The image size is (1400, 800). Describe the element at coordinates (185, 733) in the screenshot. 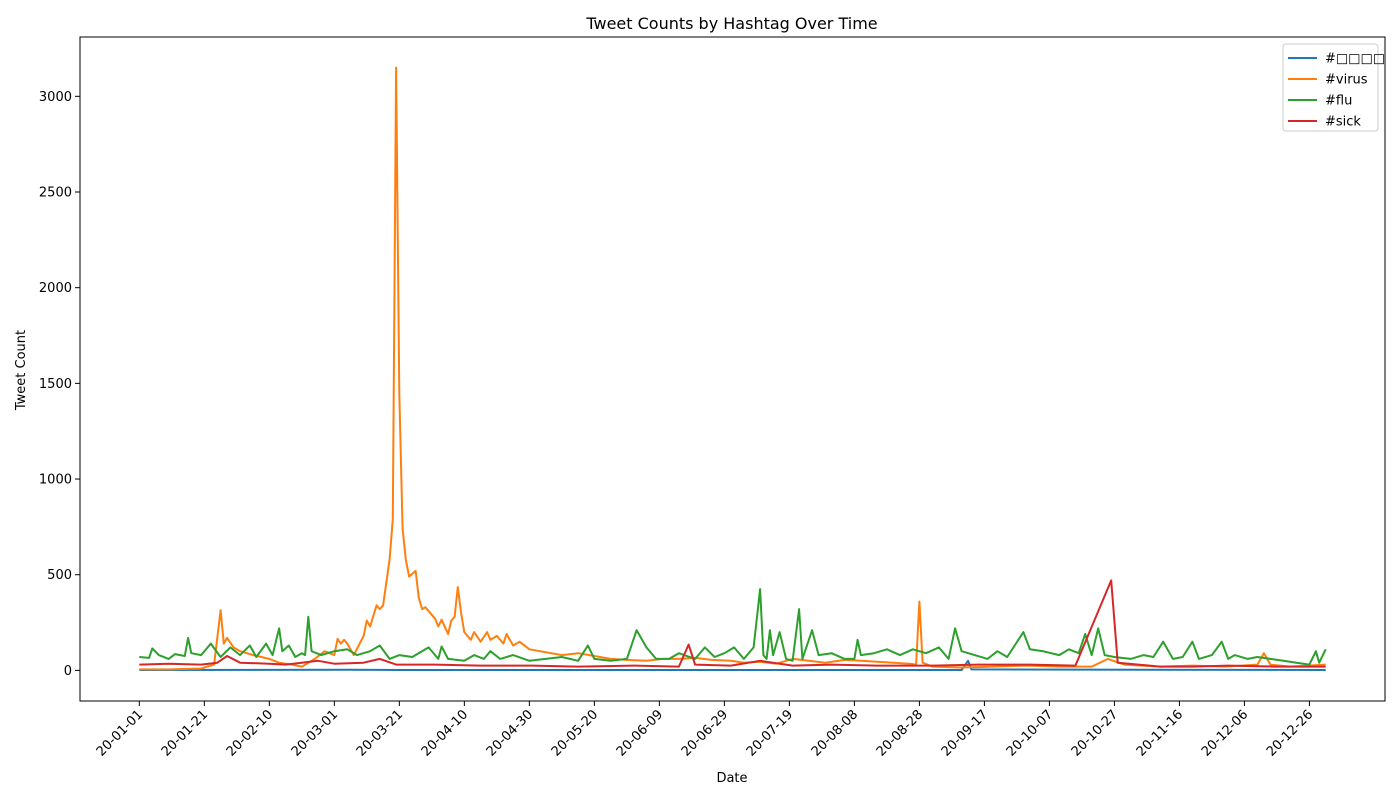

I see `x-tick-label: 20-01-21` at that location.